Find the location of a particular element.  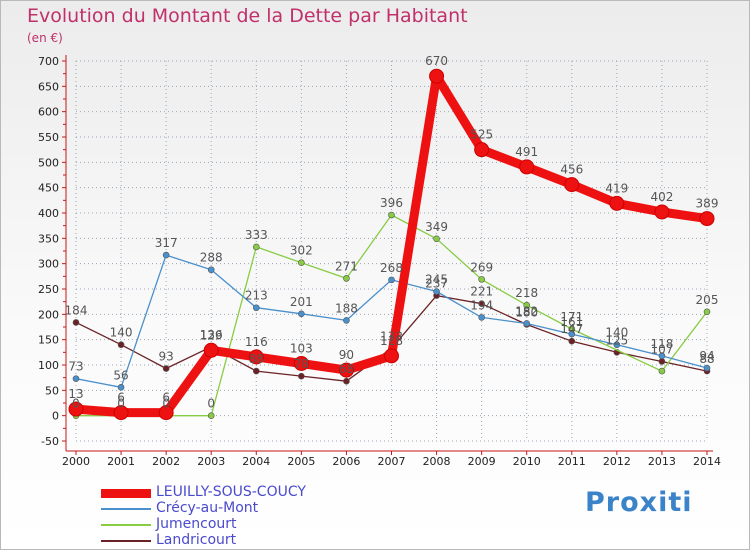

unit-label: (en €) is located at coordinates (45, 38).